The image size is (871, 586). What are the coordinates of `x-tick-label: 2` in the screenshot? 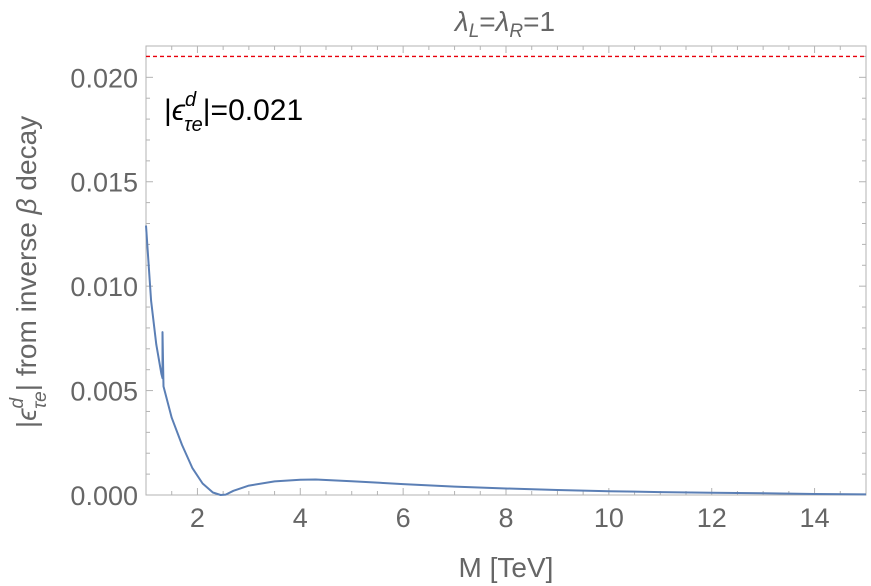 It's located at (197, 518).